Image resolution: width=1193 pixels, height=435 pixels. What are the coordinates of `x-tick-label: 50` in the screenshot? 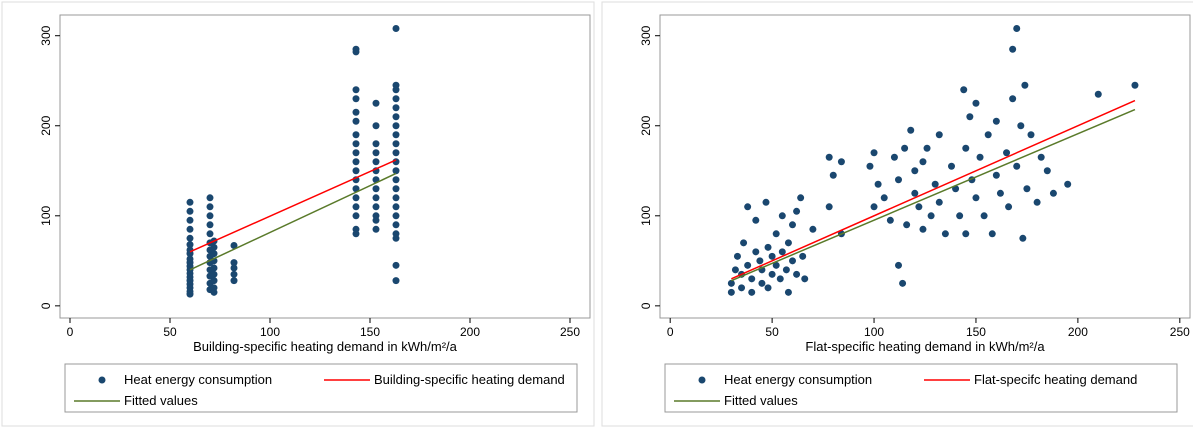 It's located at (772, 332).